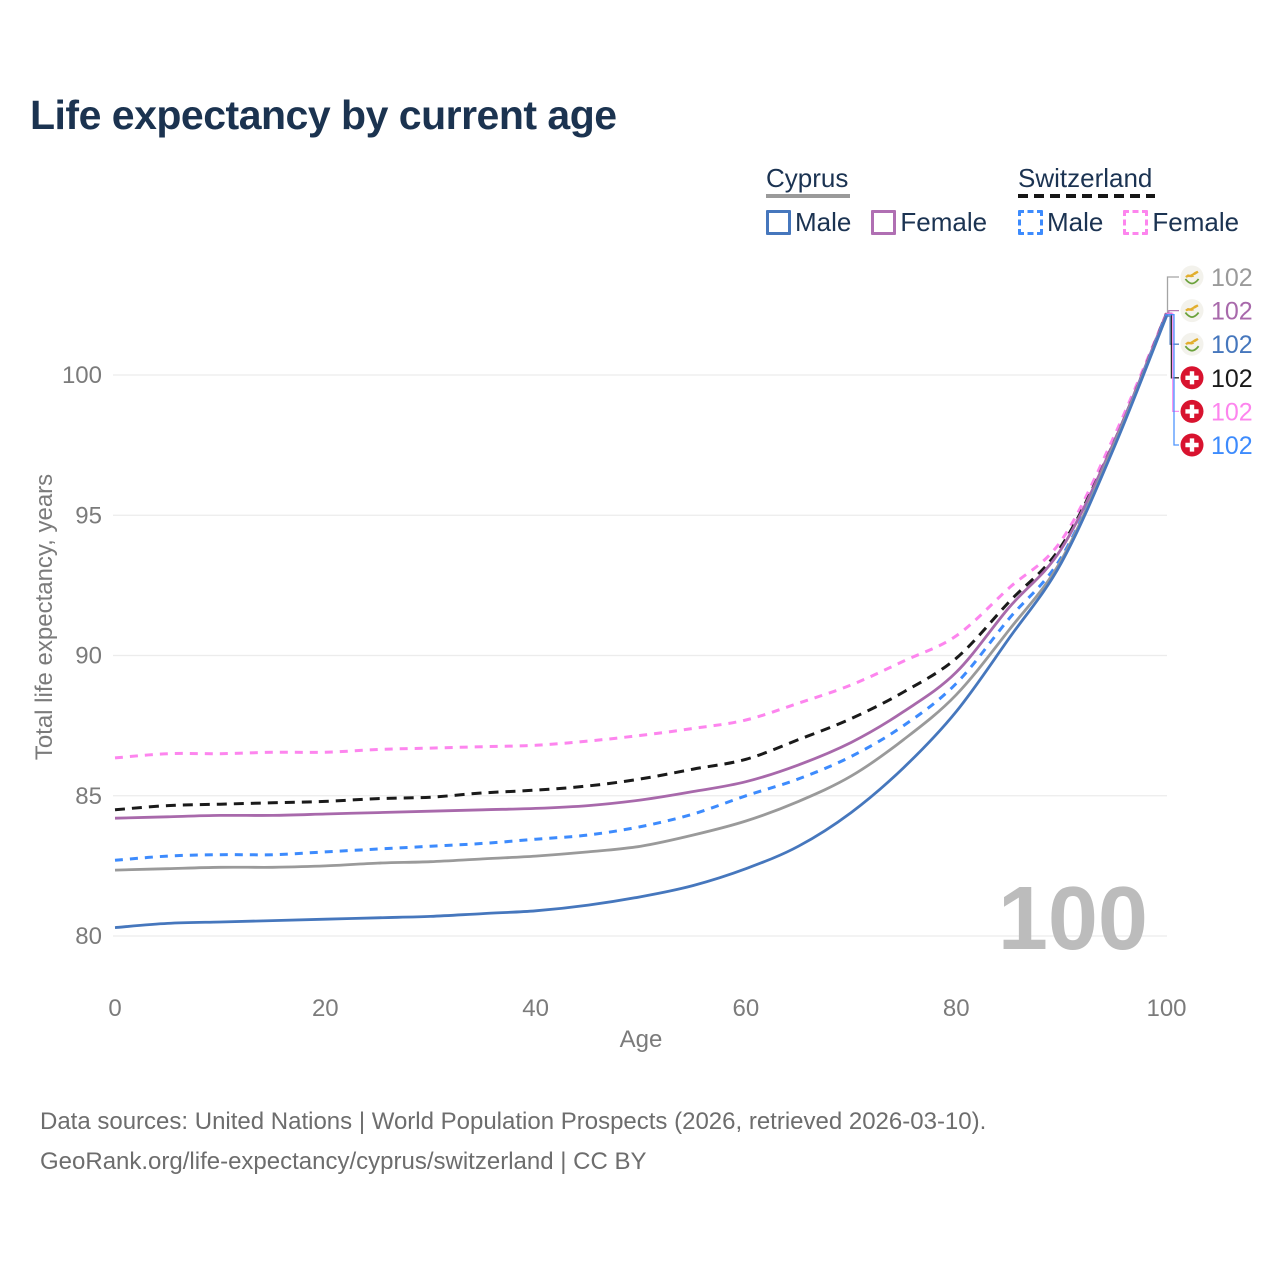  I want to click on cyprus-female-swatch-icon, so click(884, 222).